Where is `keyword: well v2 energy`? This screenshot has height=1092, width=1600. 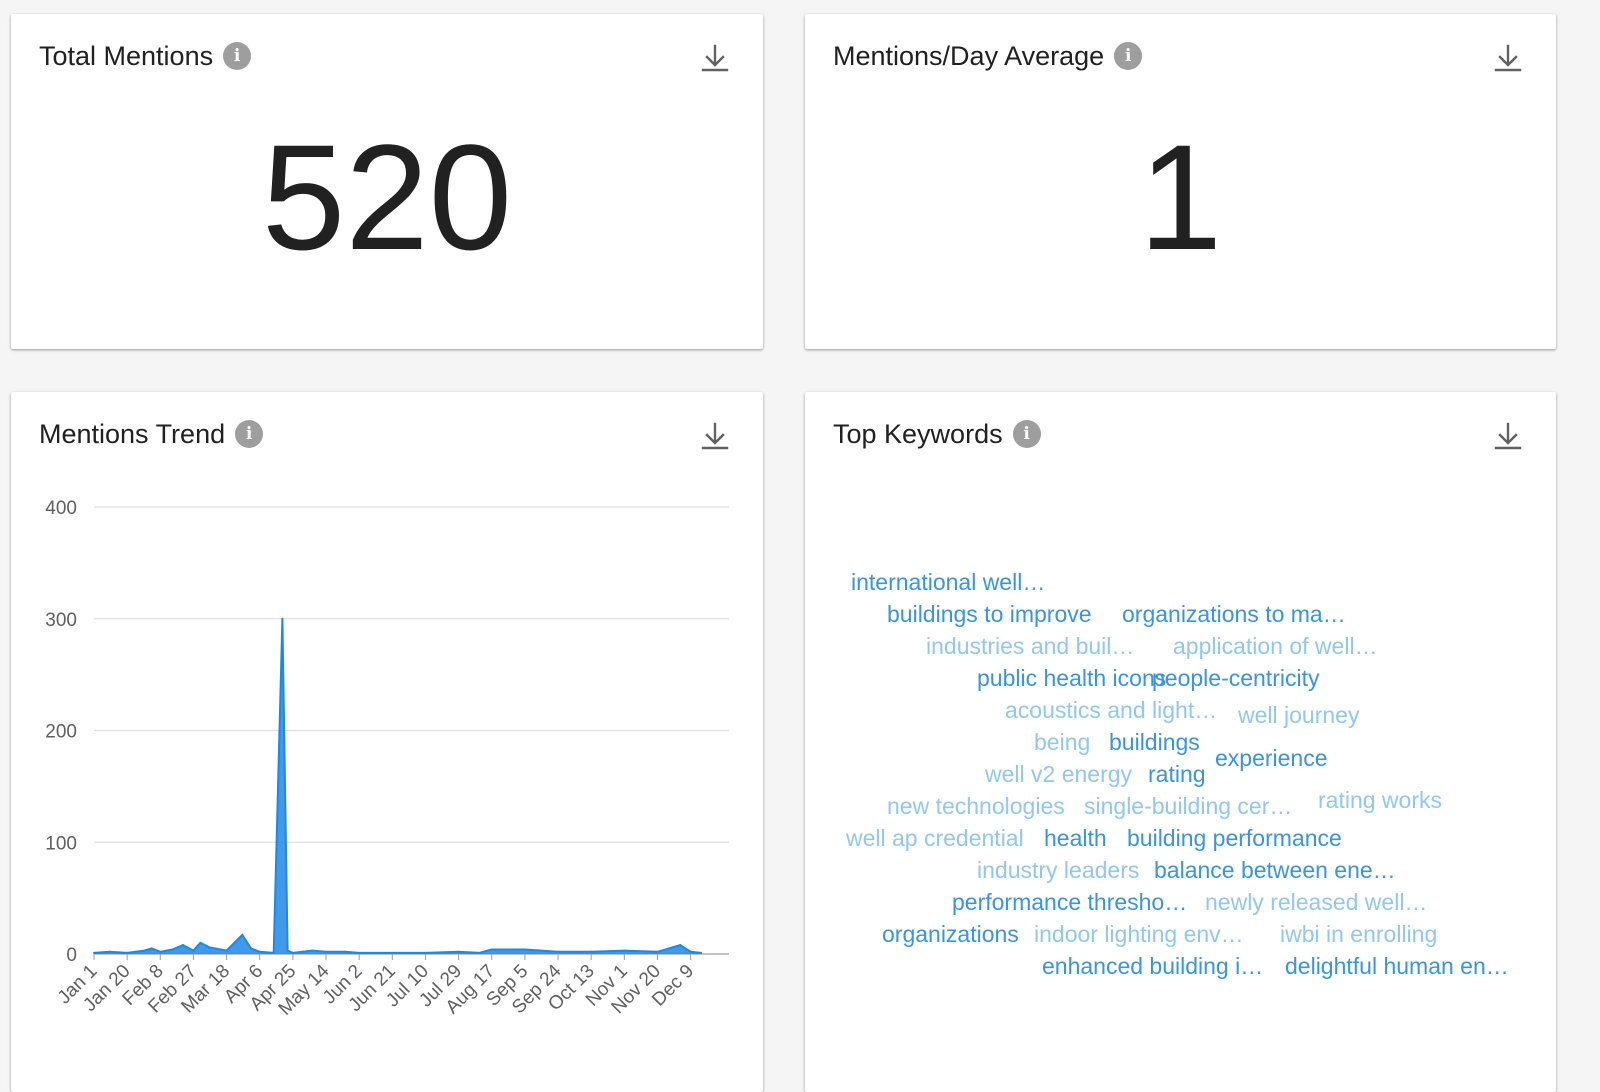
keyword: well v2 energy is located at coordinates (1059, 774).